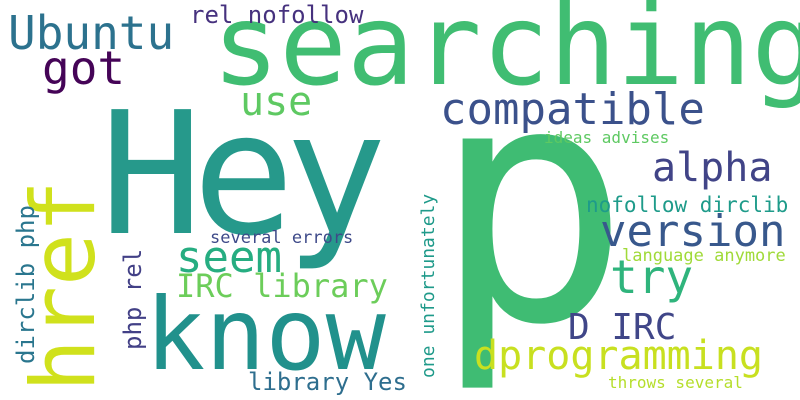 Image resolution: width=800 pixels, height=400 pixels. Describe the element at coordinates (675, 382) in the screenshot. I see `word-throws-several: throws several` at that location.